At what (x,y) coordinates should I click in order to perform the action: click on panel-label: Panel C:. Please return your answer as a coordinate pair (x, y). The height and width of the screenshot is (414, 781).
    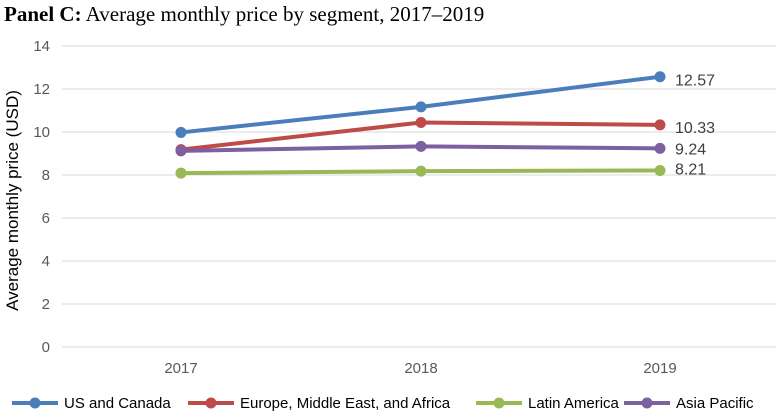
    Looking at the image, I should click on (43, 14).